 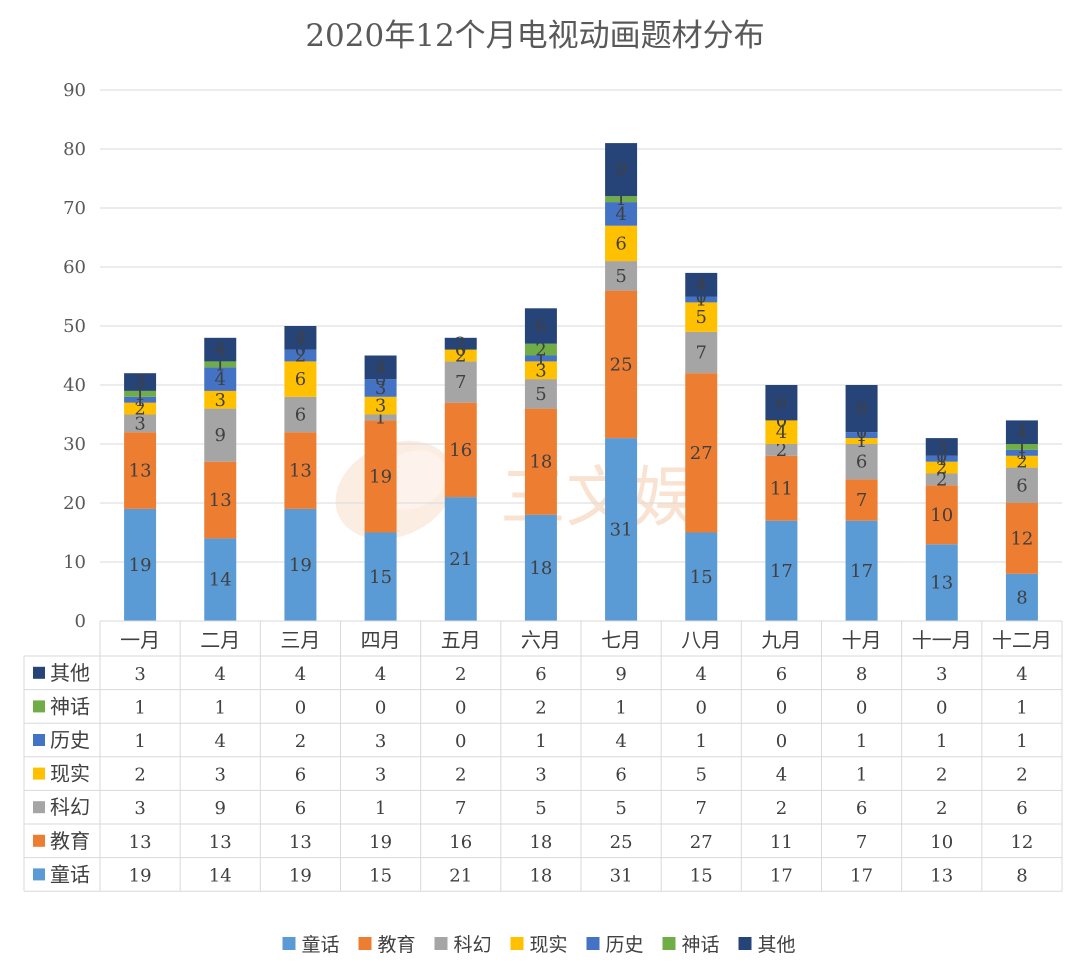 What do you see at coordinates (540, 567) in the screenshot?
I see `bar-segment-童话-六月` at bounding box center [540, 567].